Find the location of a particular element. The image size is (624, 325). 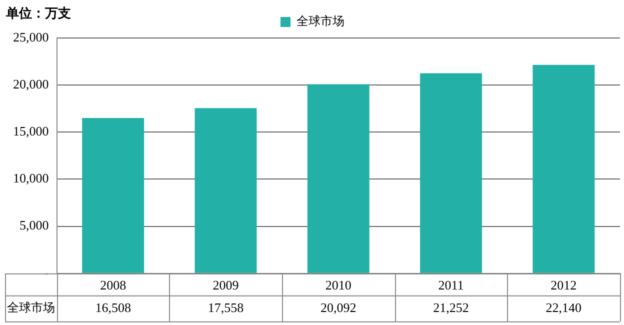

data-label: 21,252 is located at coordinates (451, 307).